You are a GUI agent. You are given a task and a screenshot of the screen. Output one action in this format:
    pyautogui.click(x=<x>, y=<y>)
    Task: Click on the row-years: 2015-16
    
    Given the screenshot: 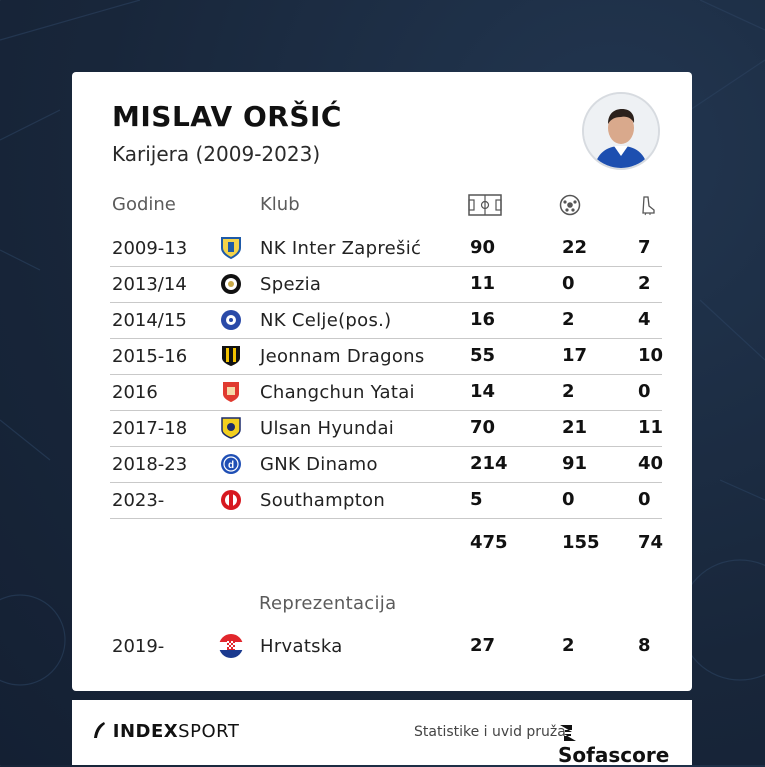 What is the action you would take?
    pyautogui.click(x=150, y=356)
    